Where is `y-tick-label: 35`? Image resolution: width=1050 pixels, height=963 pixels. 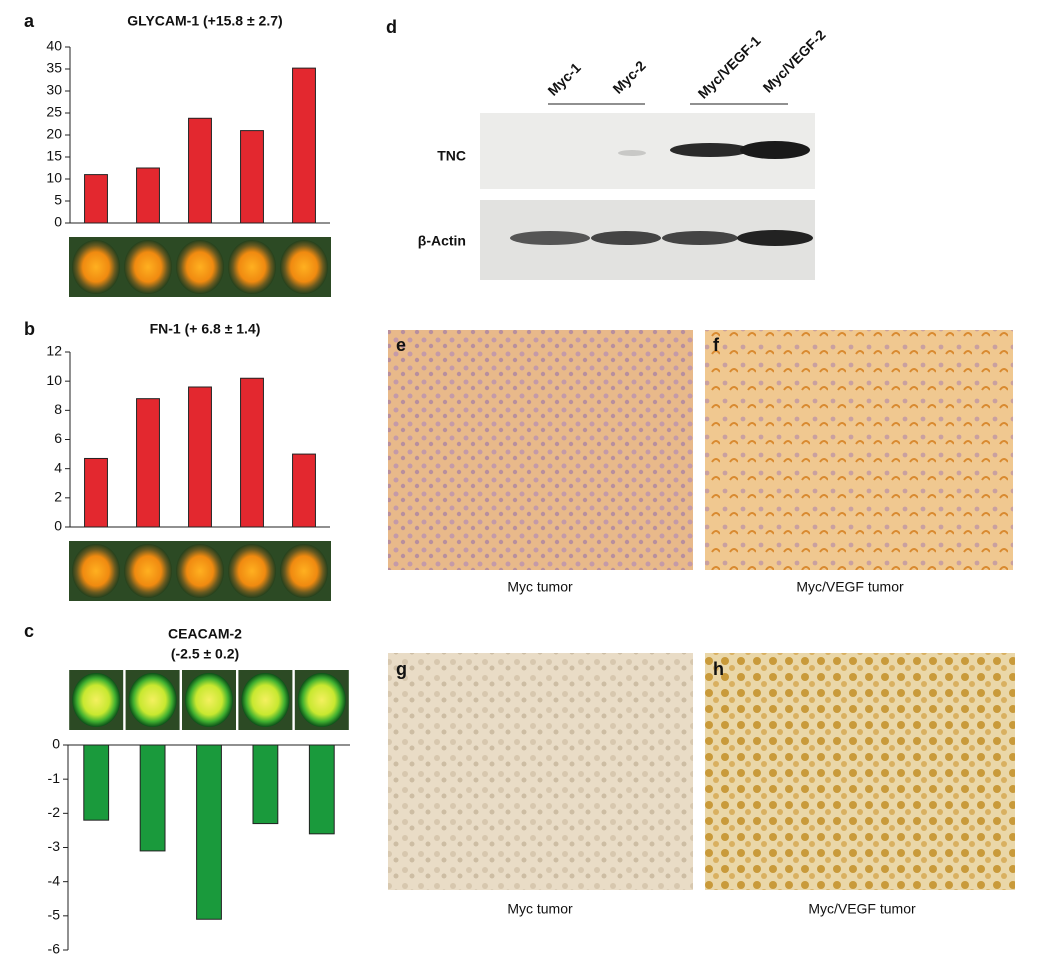
y-tick-label: 35 is located at coordinates (54, 68).